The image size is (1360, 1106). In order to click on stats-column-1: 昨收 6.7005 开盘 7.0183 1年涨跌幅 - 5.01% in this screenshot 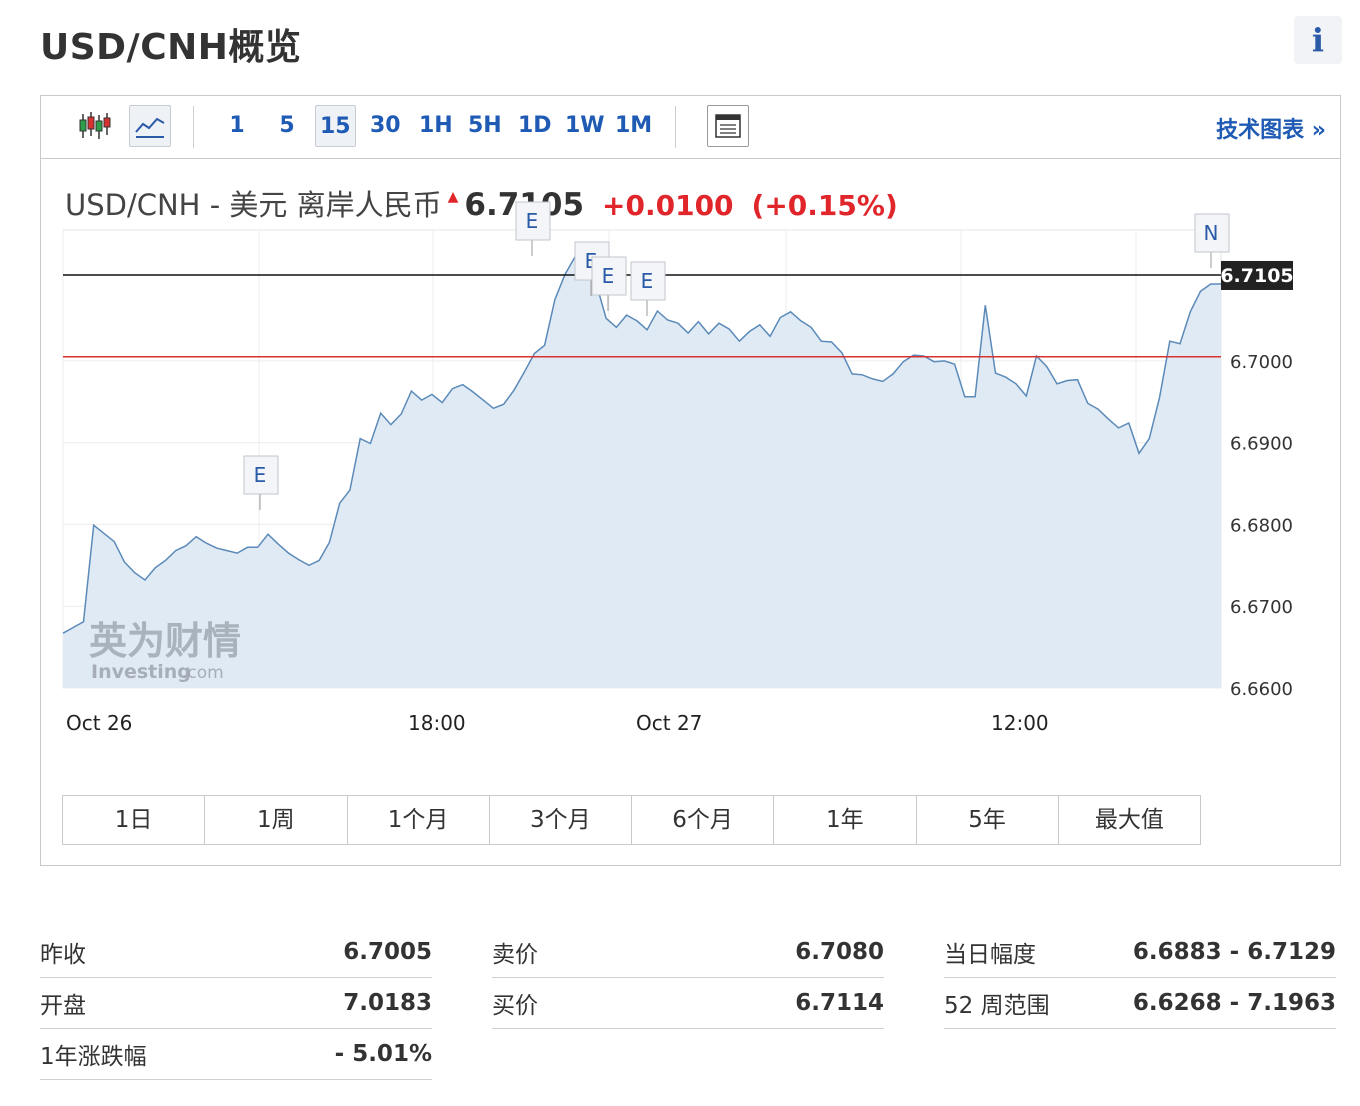, I will do `click(236, 1003)`.